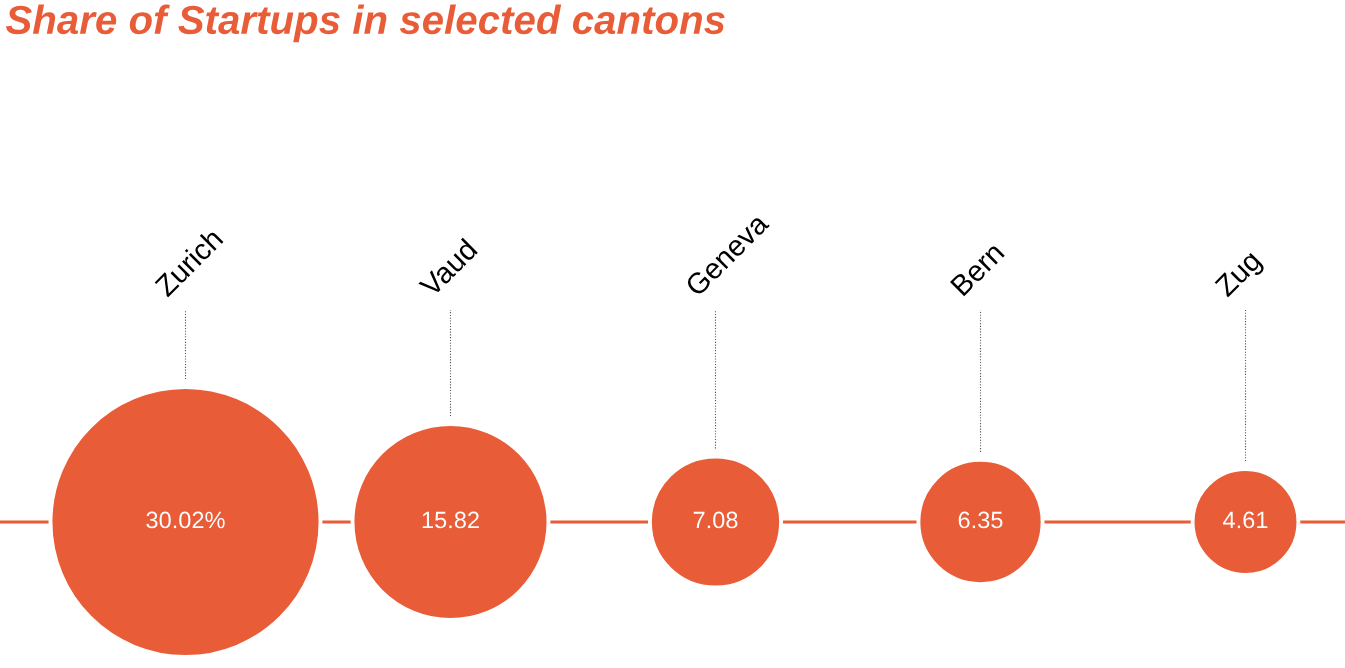 Image resolution: width=1345 pixels, height=668 pixels. I want to click on data-label: 6.35, so click(980, 520).